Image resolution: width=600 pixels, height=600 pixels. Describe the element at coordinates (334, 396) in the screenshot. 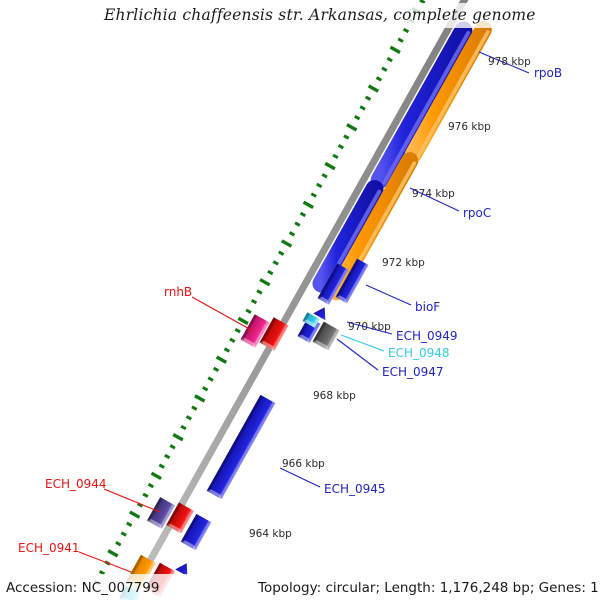

I see `axis-tick-label: 968 kbp` at that location.